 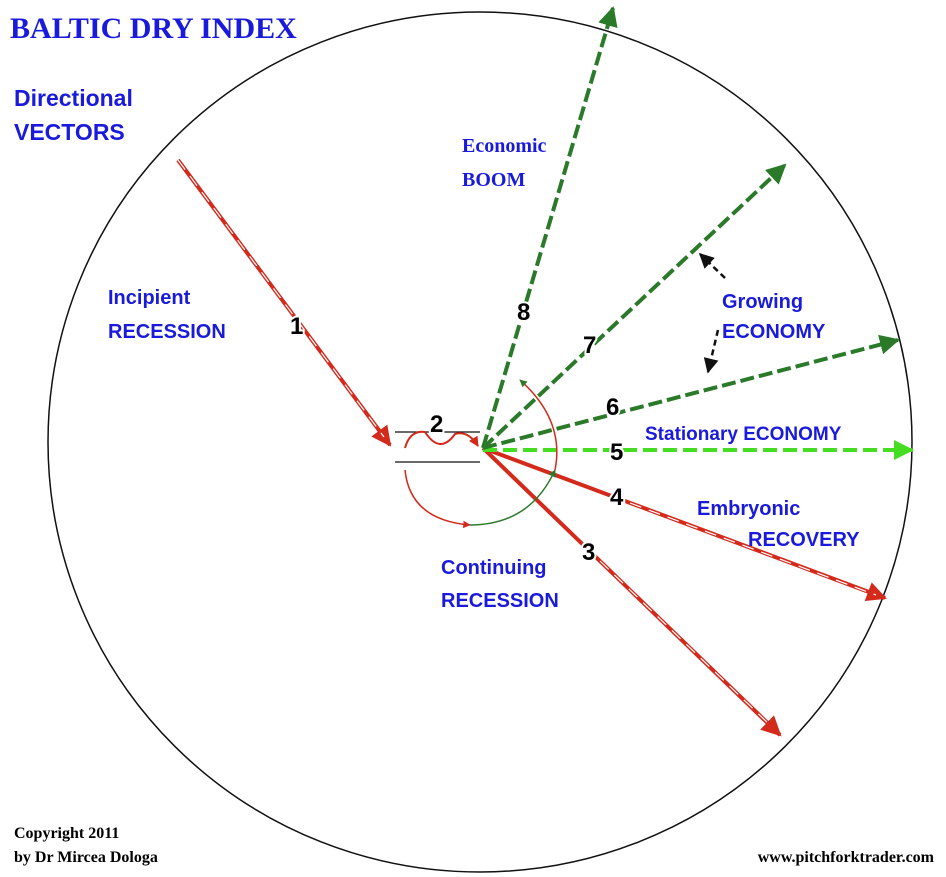 What do you see at coordinates (588, 552) in the screenshot?
I see `vector-number: 3` at bounding box center [588, 552].